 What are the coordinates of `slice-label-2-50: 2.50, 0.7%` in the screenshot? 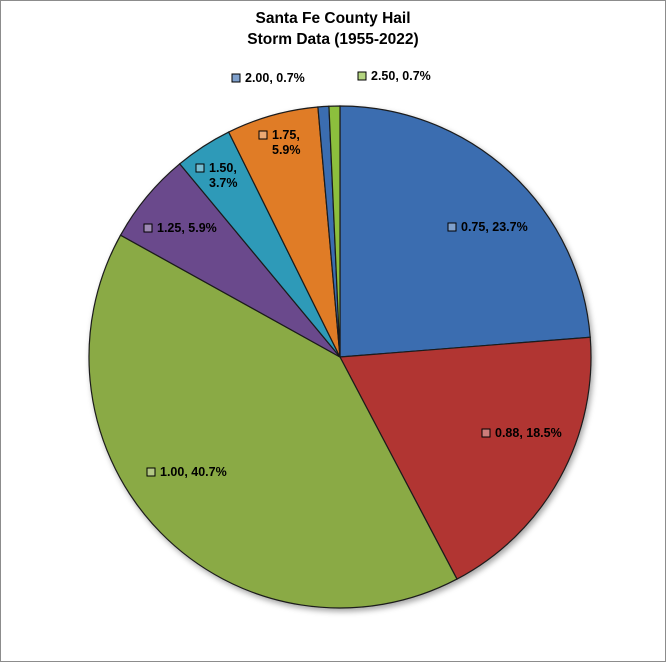 It's located at (394, 76).